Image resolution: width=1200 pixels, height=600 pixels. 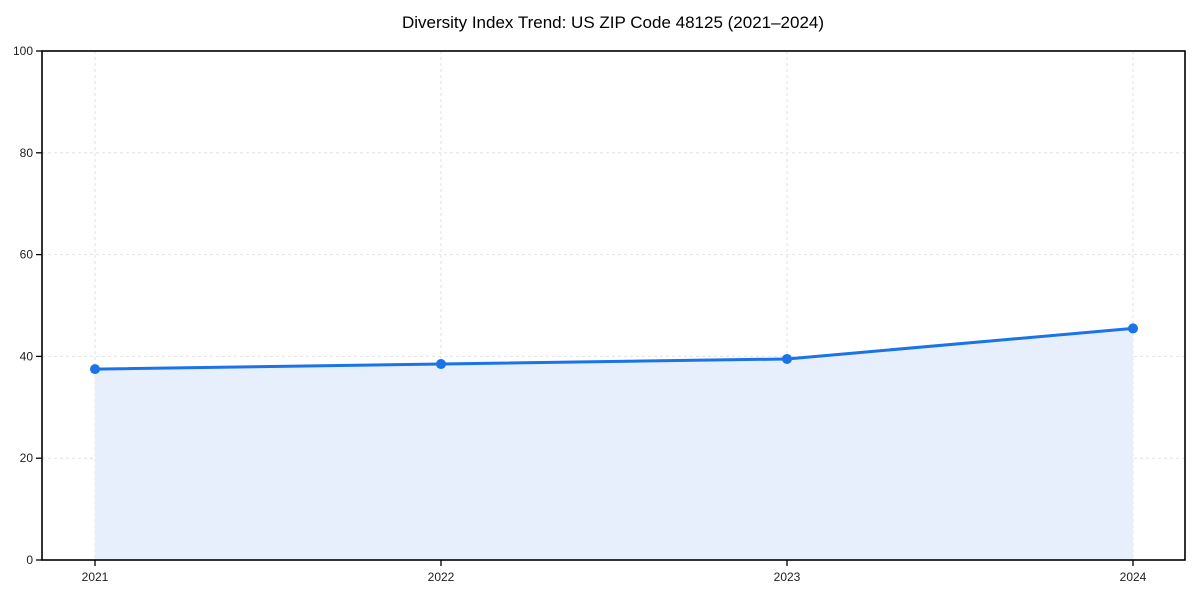 What do you see at coordinates (29, 560) in the screenshot?
I see `y-tick-label: 0` at bounding box center [29, 560].